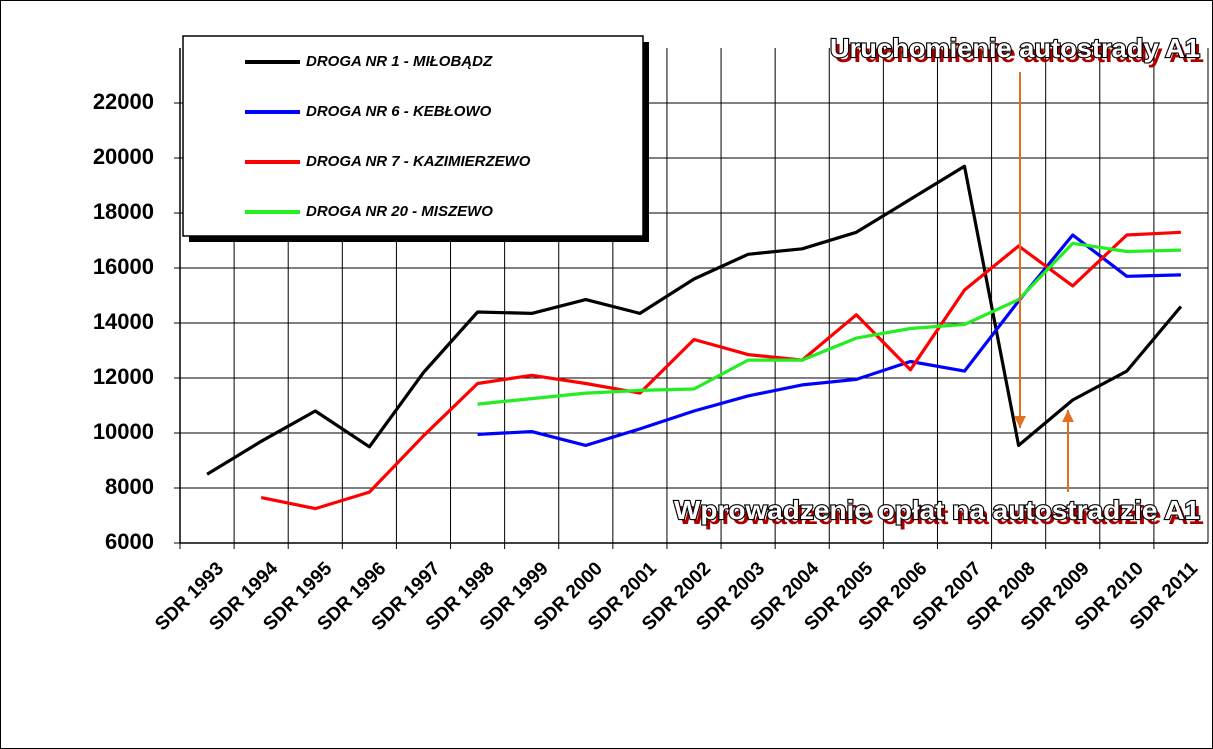  I want to click on annotation: Wprowadzenie opłat na autostradzie A1, so click(937, 510).